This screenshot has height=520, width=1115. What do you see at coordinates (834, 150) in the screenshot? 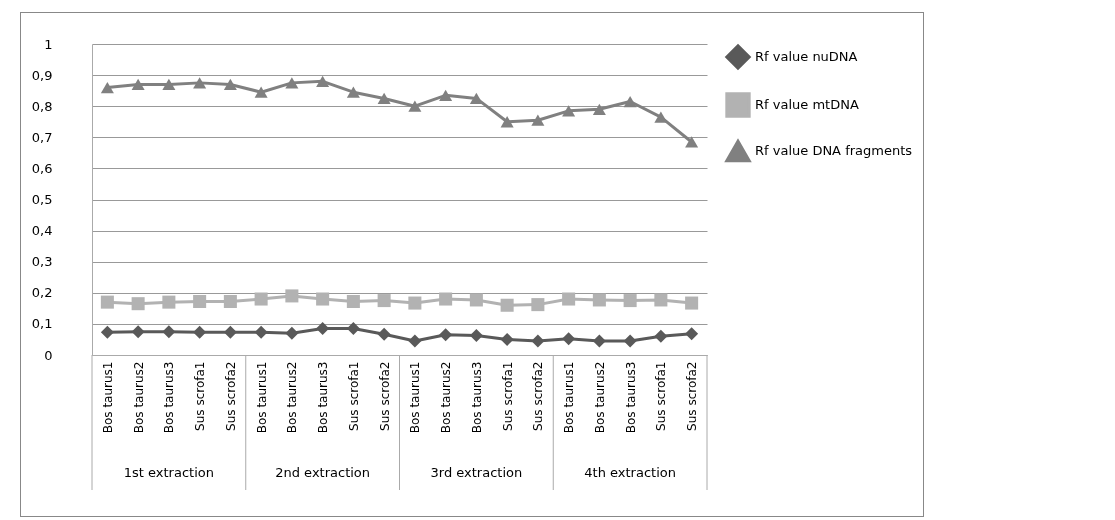
I see `legend-label: Rf value DNA fragments` at bounding box center [834, 150].